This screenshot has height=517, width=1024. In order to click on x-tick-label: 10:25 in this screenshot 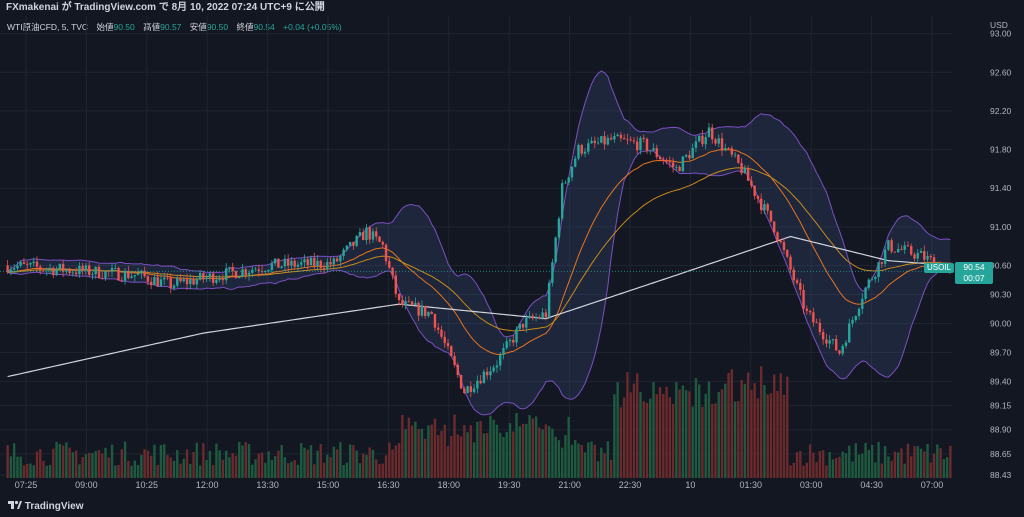, I will do `click(147, 485)`.